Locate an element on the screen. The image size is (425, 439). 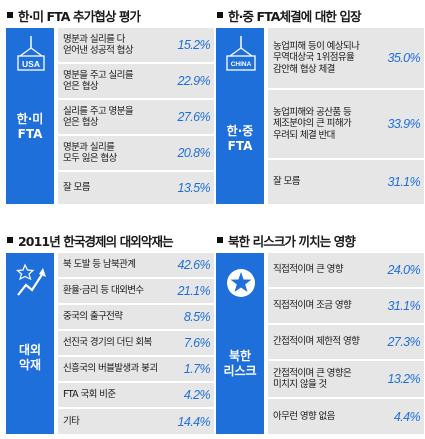
china-flag-icon: CHINA is located at coordinates (241, 53).